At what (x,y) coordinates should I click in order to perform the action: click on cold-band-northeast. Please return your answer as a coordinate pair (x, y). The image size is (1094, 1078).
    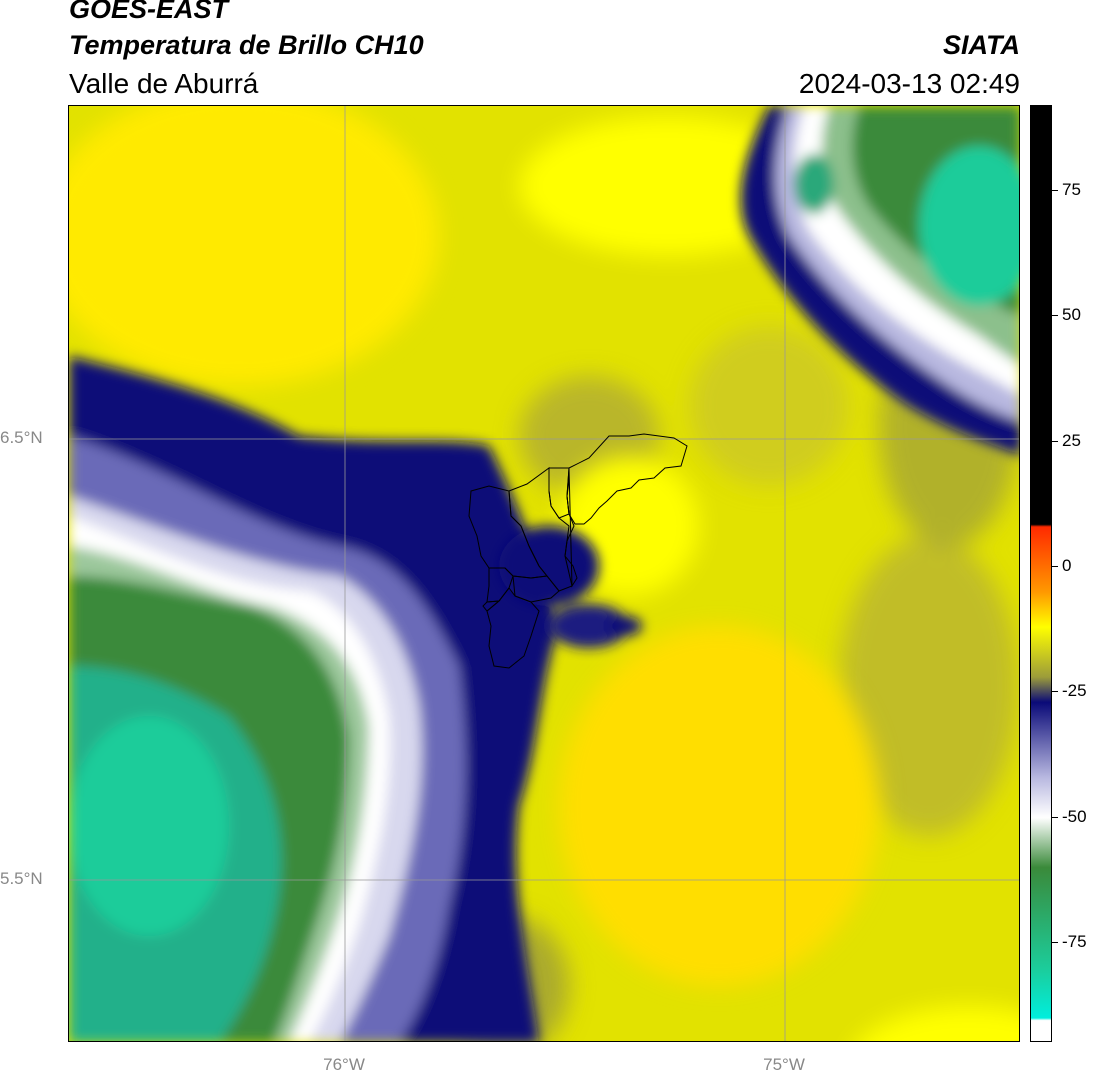
    Looking at the image, I should click on (879, 281).